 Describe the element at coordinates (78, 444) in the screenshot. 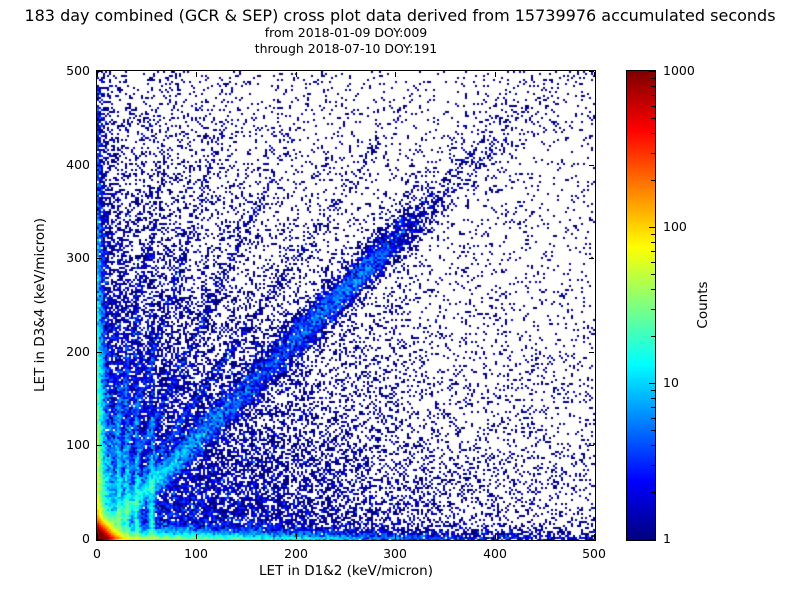

I see `y-tick-label-100: 100` at that location.